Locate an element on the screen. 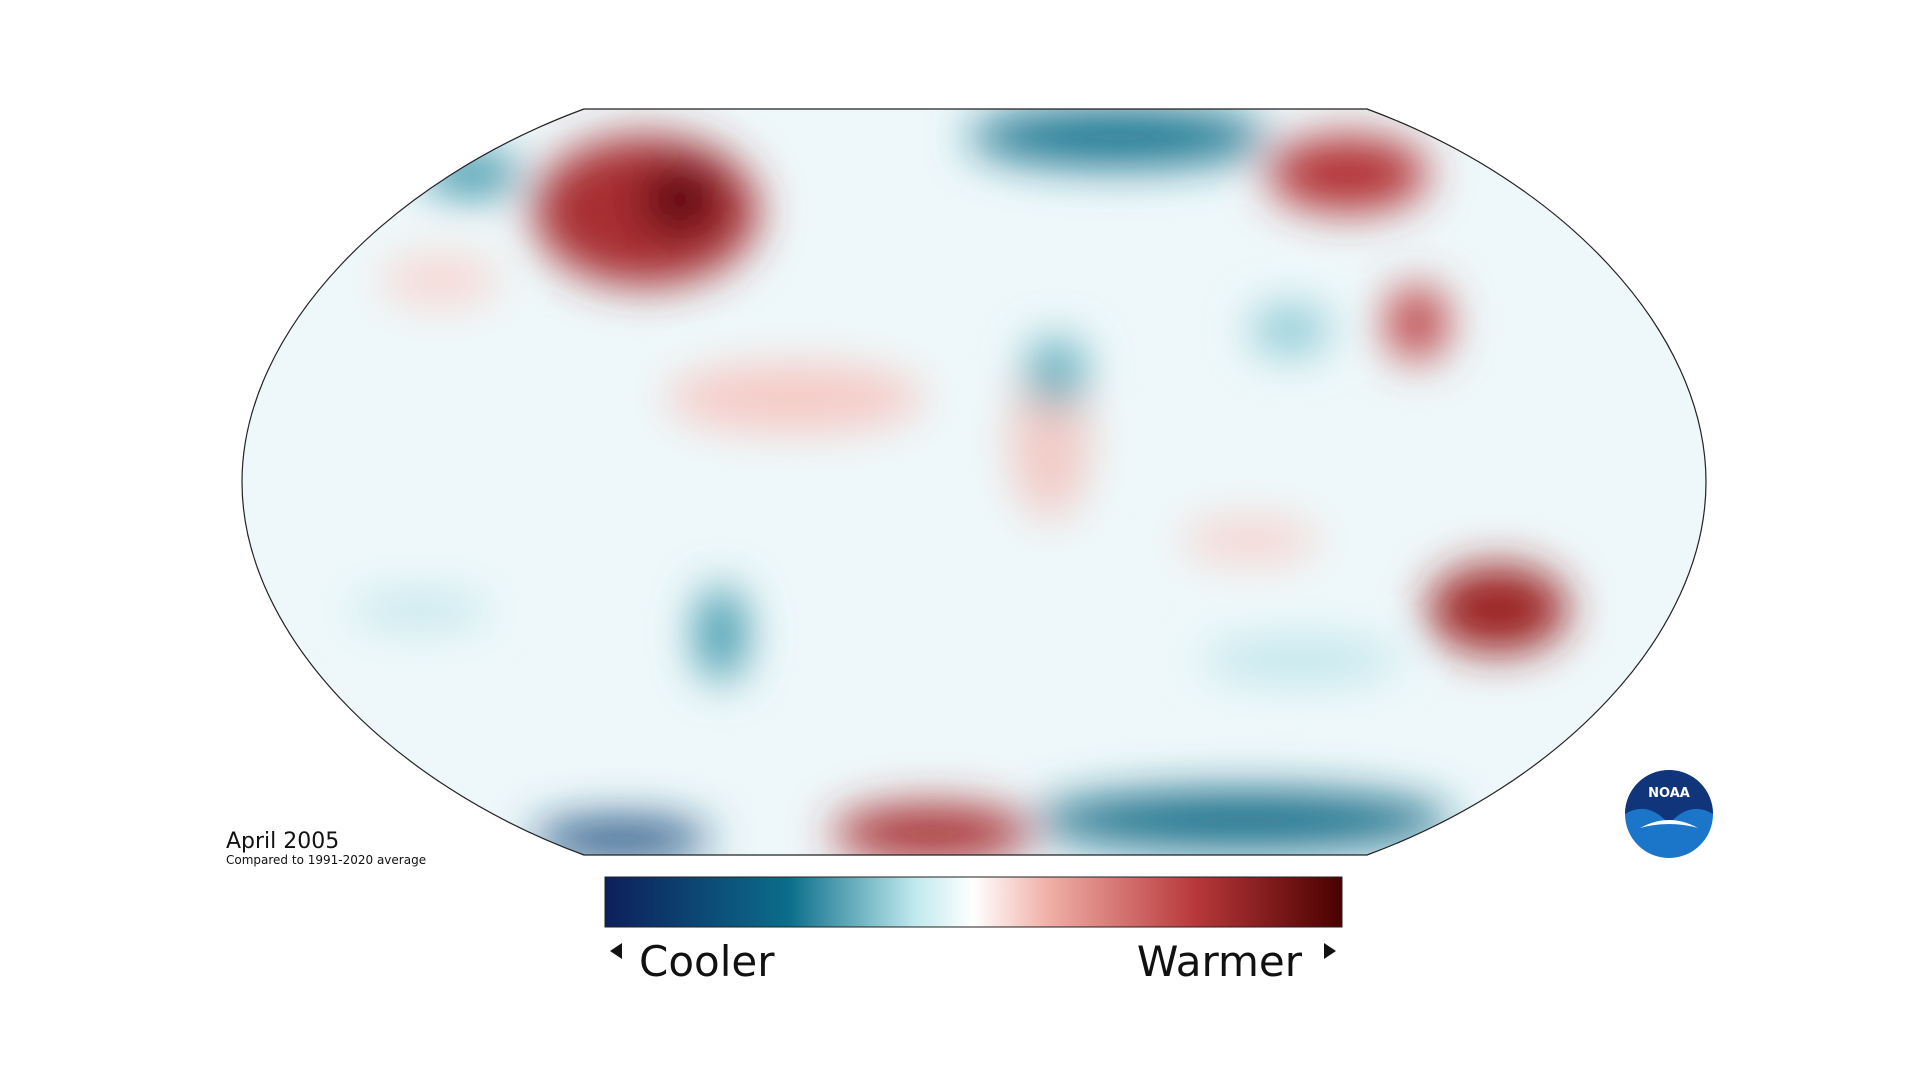  noaa-logo: NOAA is located at coordinates (1669, 814).